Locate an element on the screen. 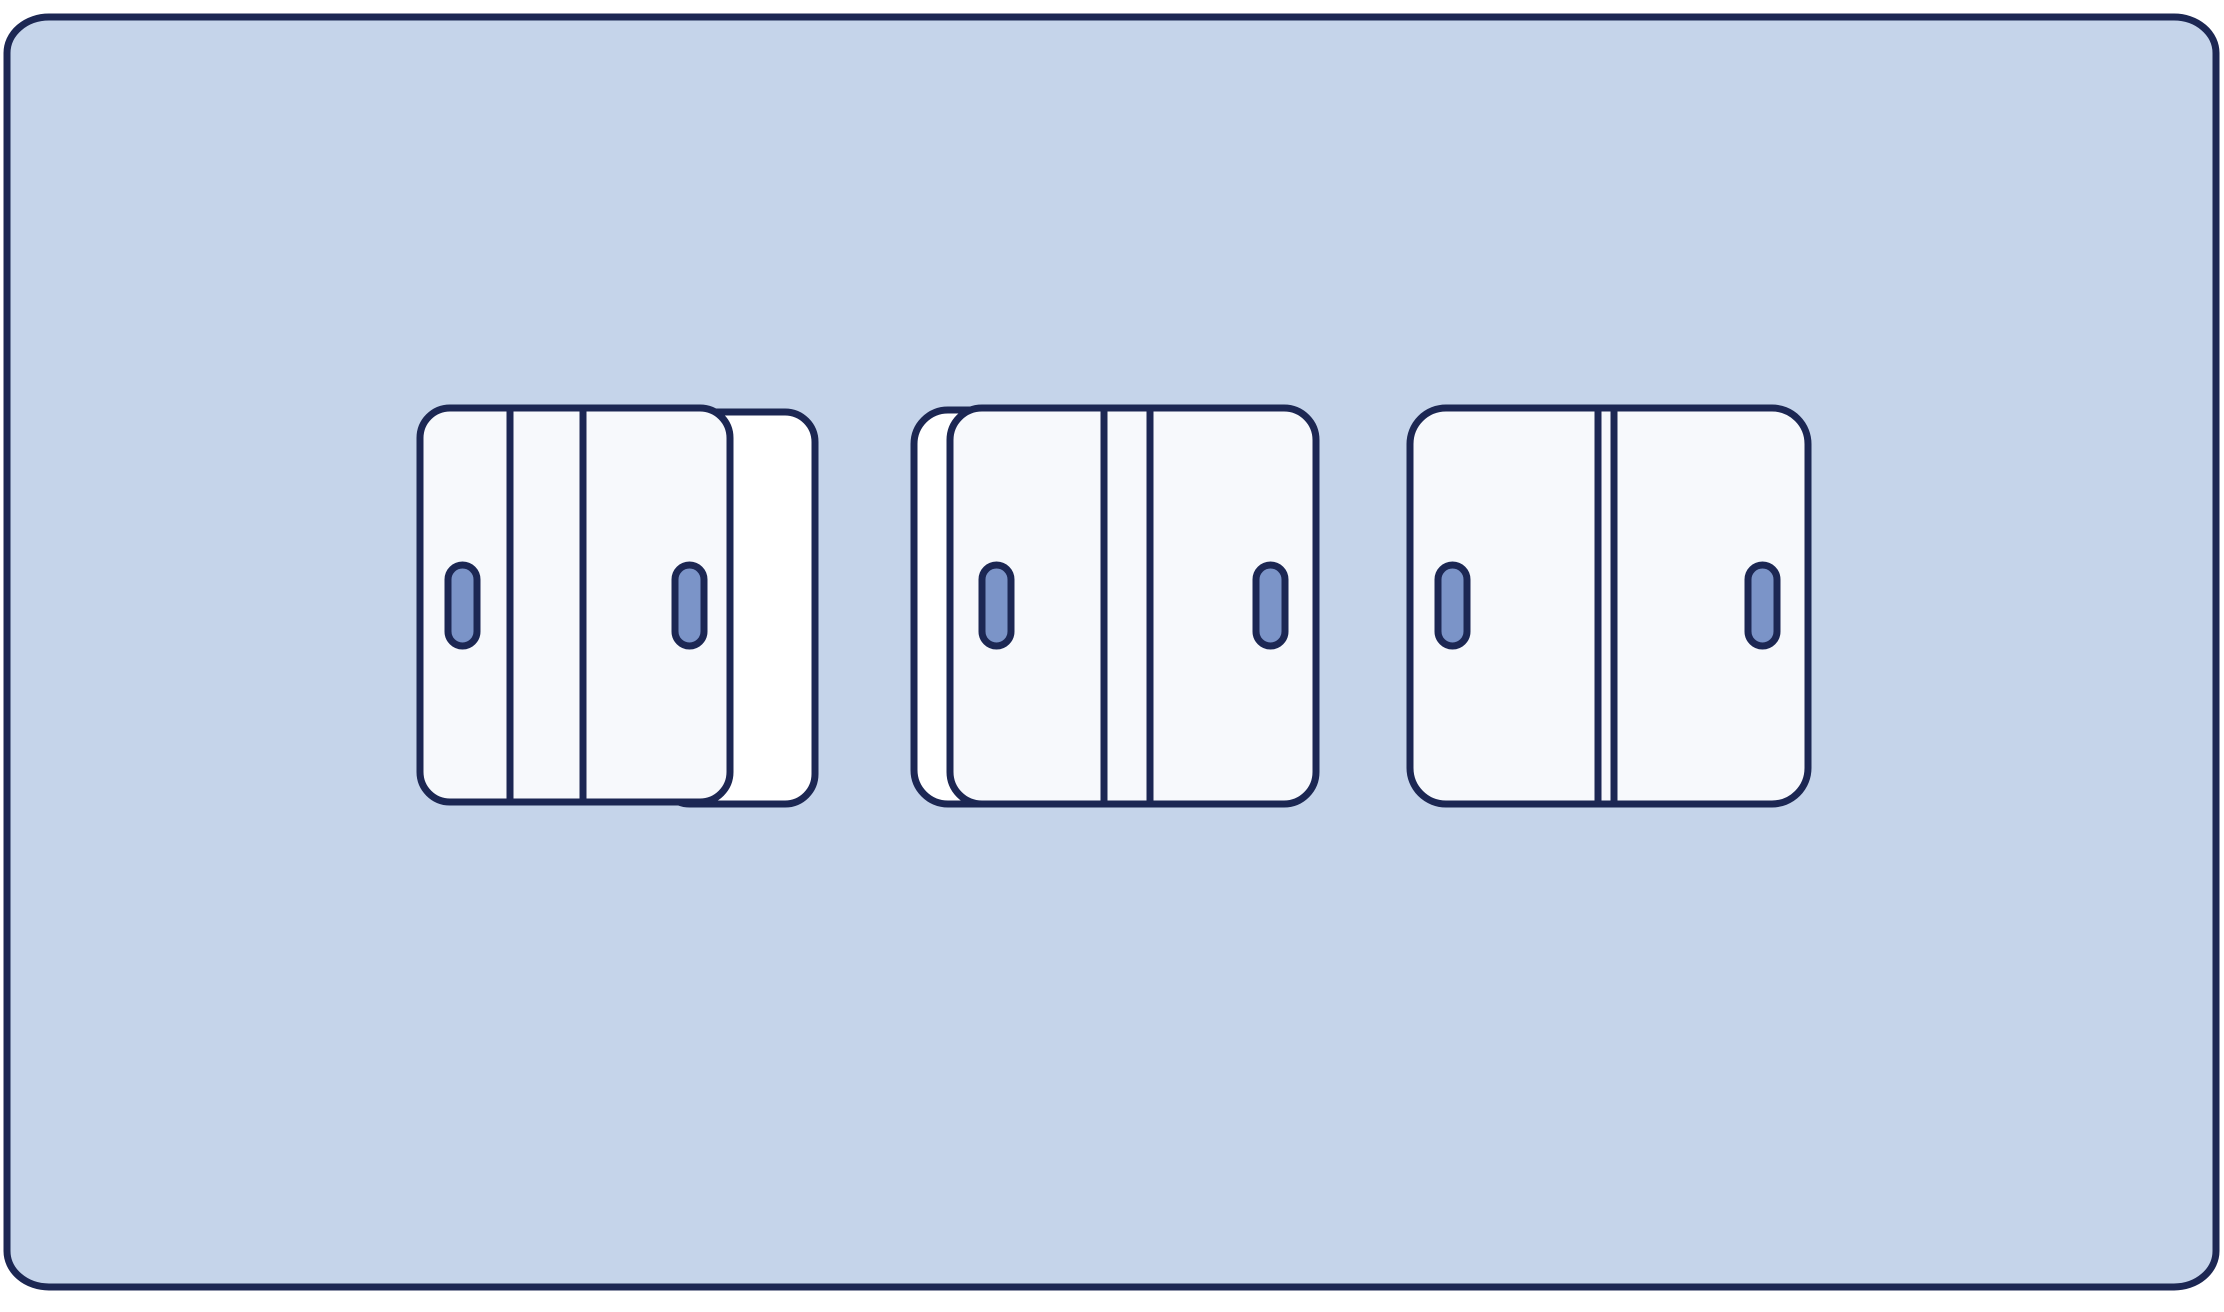 This screenshot has width=2224, height=1312. sliding-door-open-left-icon is located at coordinates (1115, 606).